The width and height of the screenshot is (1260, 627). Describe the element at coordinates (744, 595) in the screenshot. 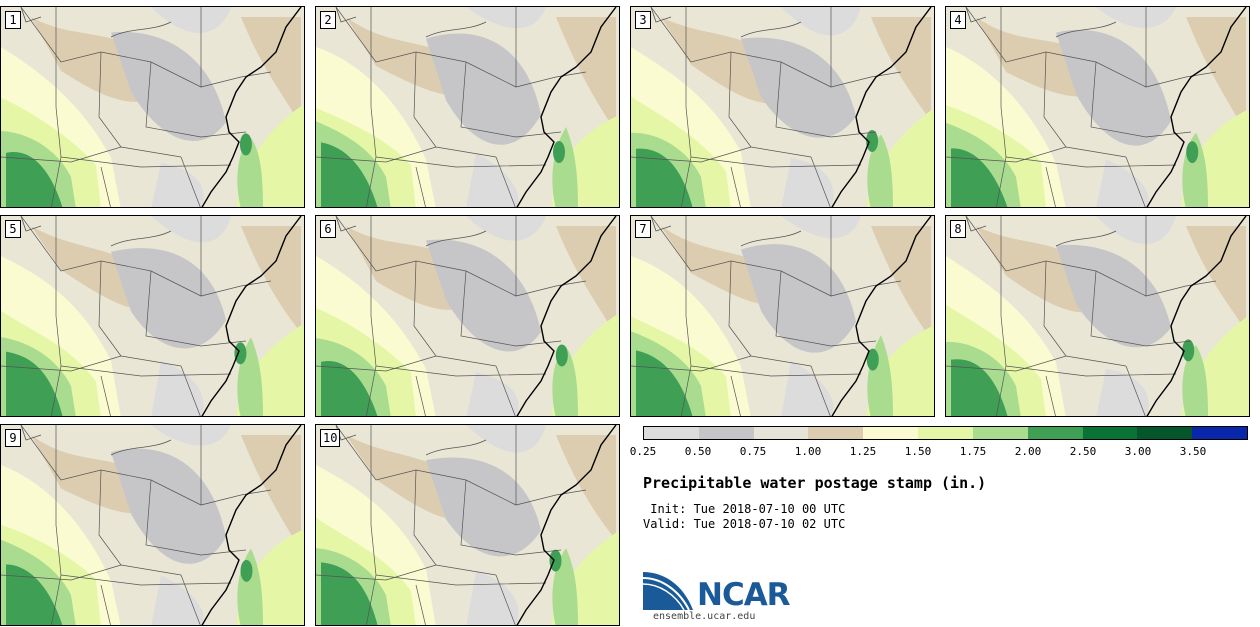

I see `ncar-logo-wordmark: NCAR` at that location.